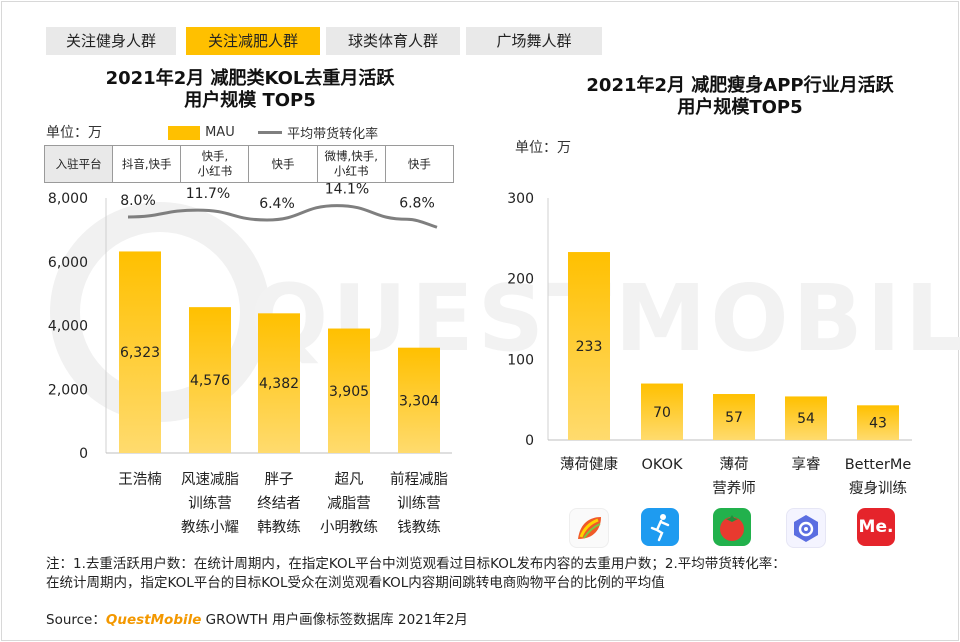 Image resolution: width=960 pixels, height=642 pixels. I want to click on left-category-label: 减脂营, so click(349, 503).